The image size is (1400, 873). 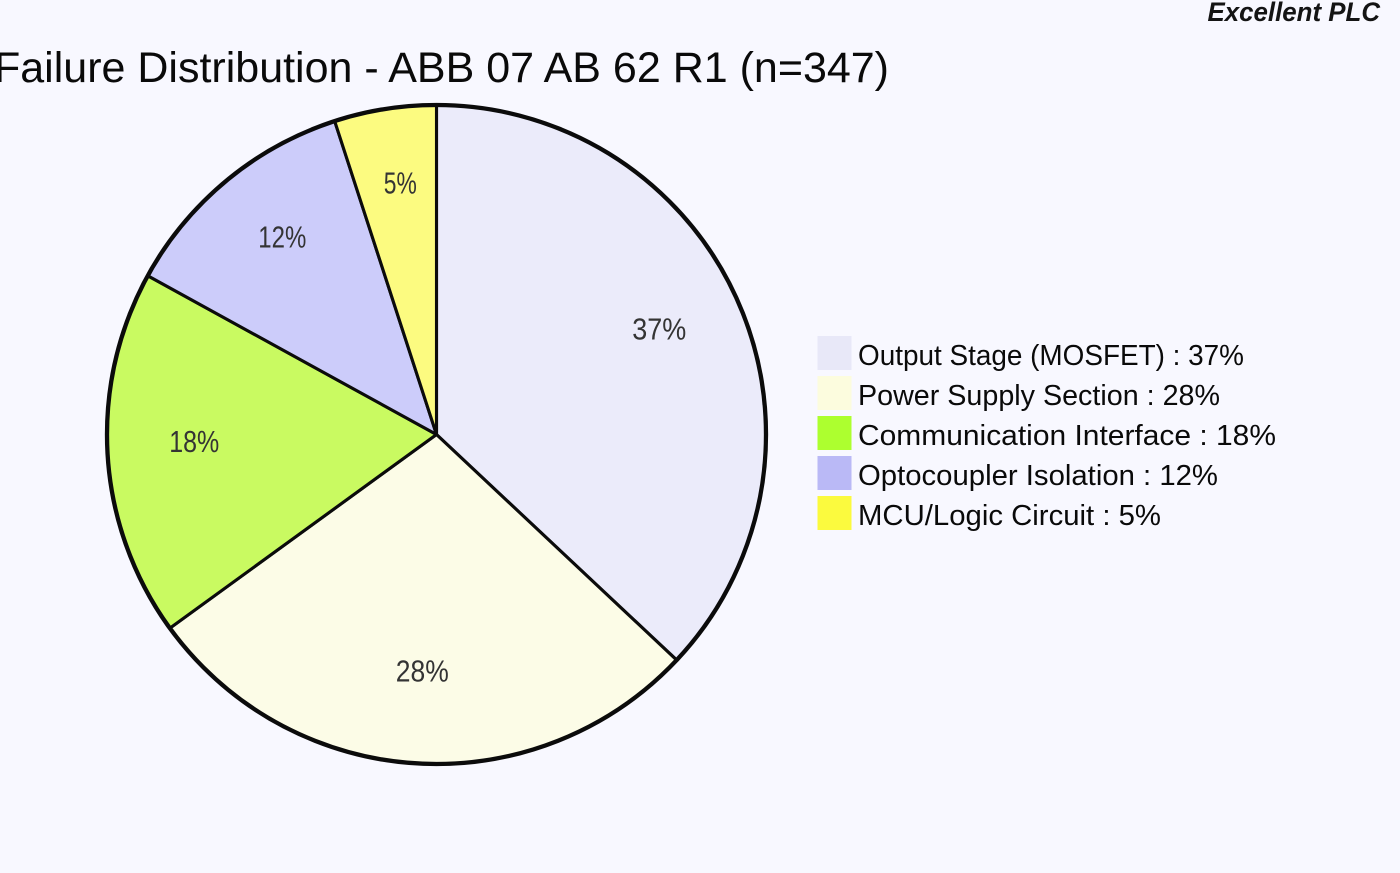 I want to click on svg-text: 28%, so click(x=422, y=671).